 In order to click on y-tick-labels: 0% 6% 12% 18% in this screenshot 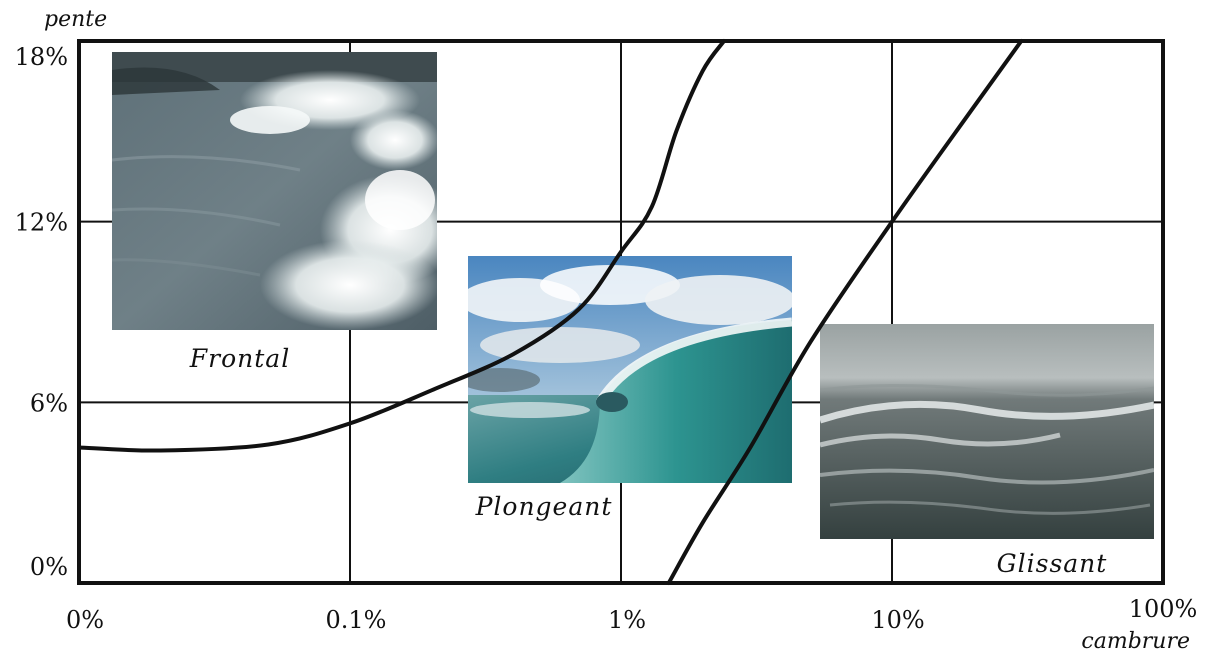, I will do `click(41, 312)`.